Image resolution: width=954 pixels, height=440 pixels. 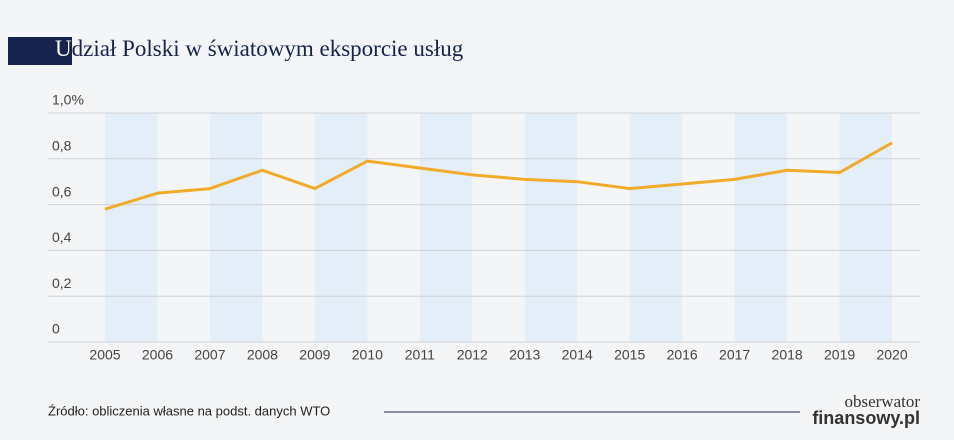 I want to click on y-tick-label: 1,0%, so click(x=68, y=100).